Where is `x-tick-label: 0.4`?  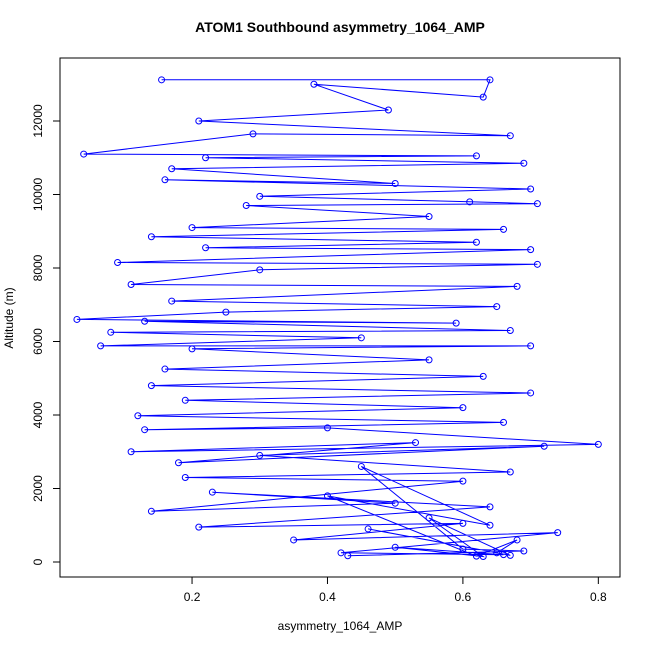
x-tick-label: 0.4 is located at coordinates (327, 597).